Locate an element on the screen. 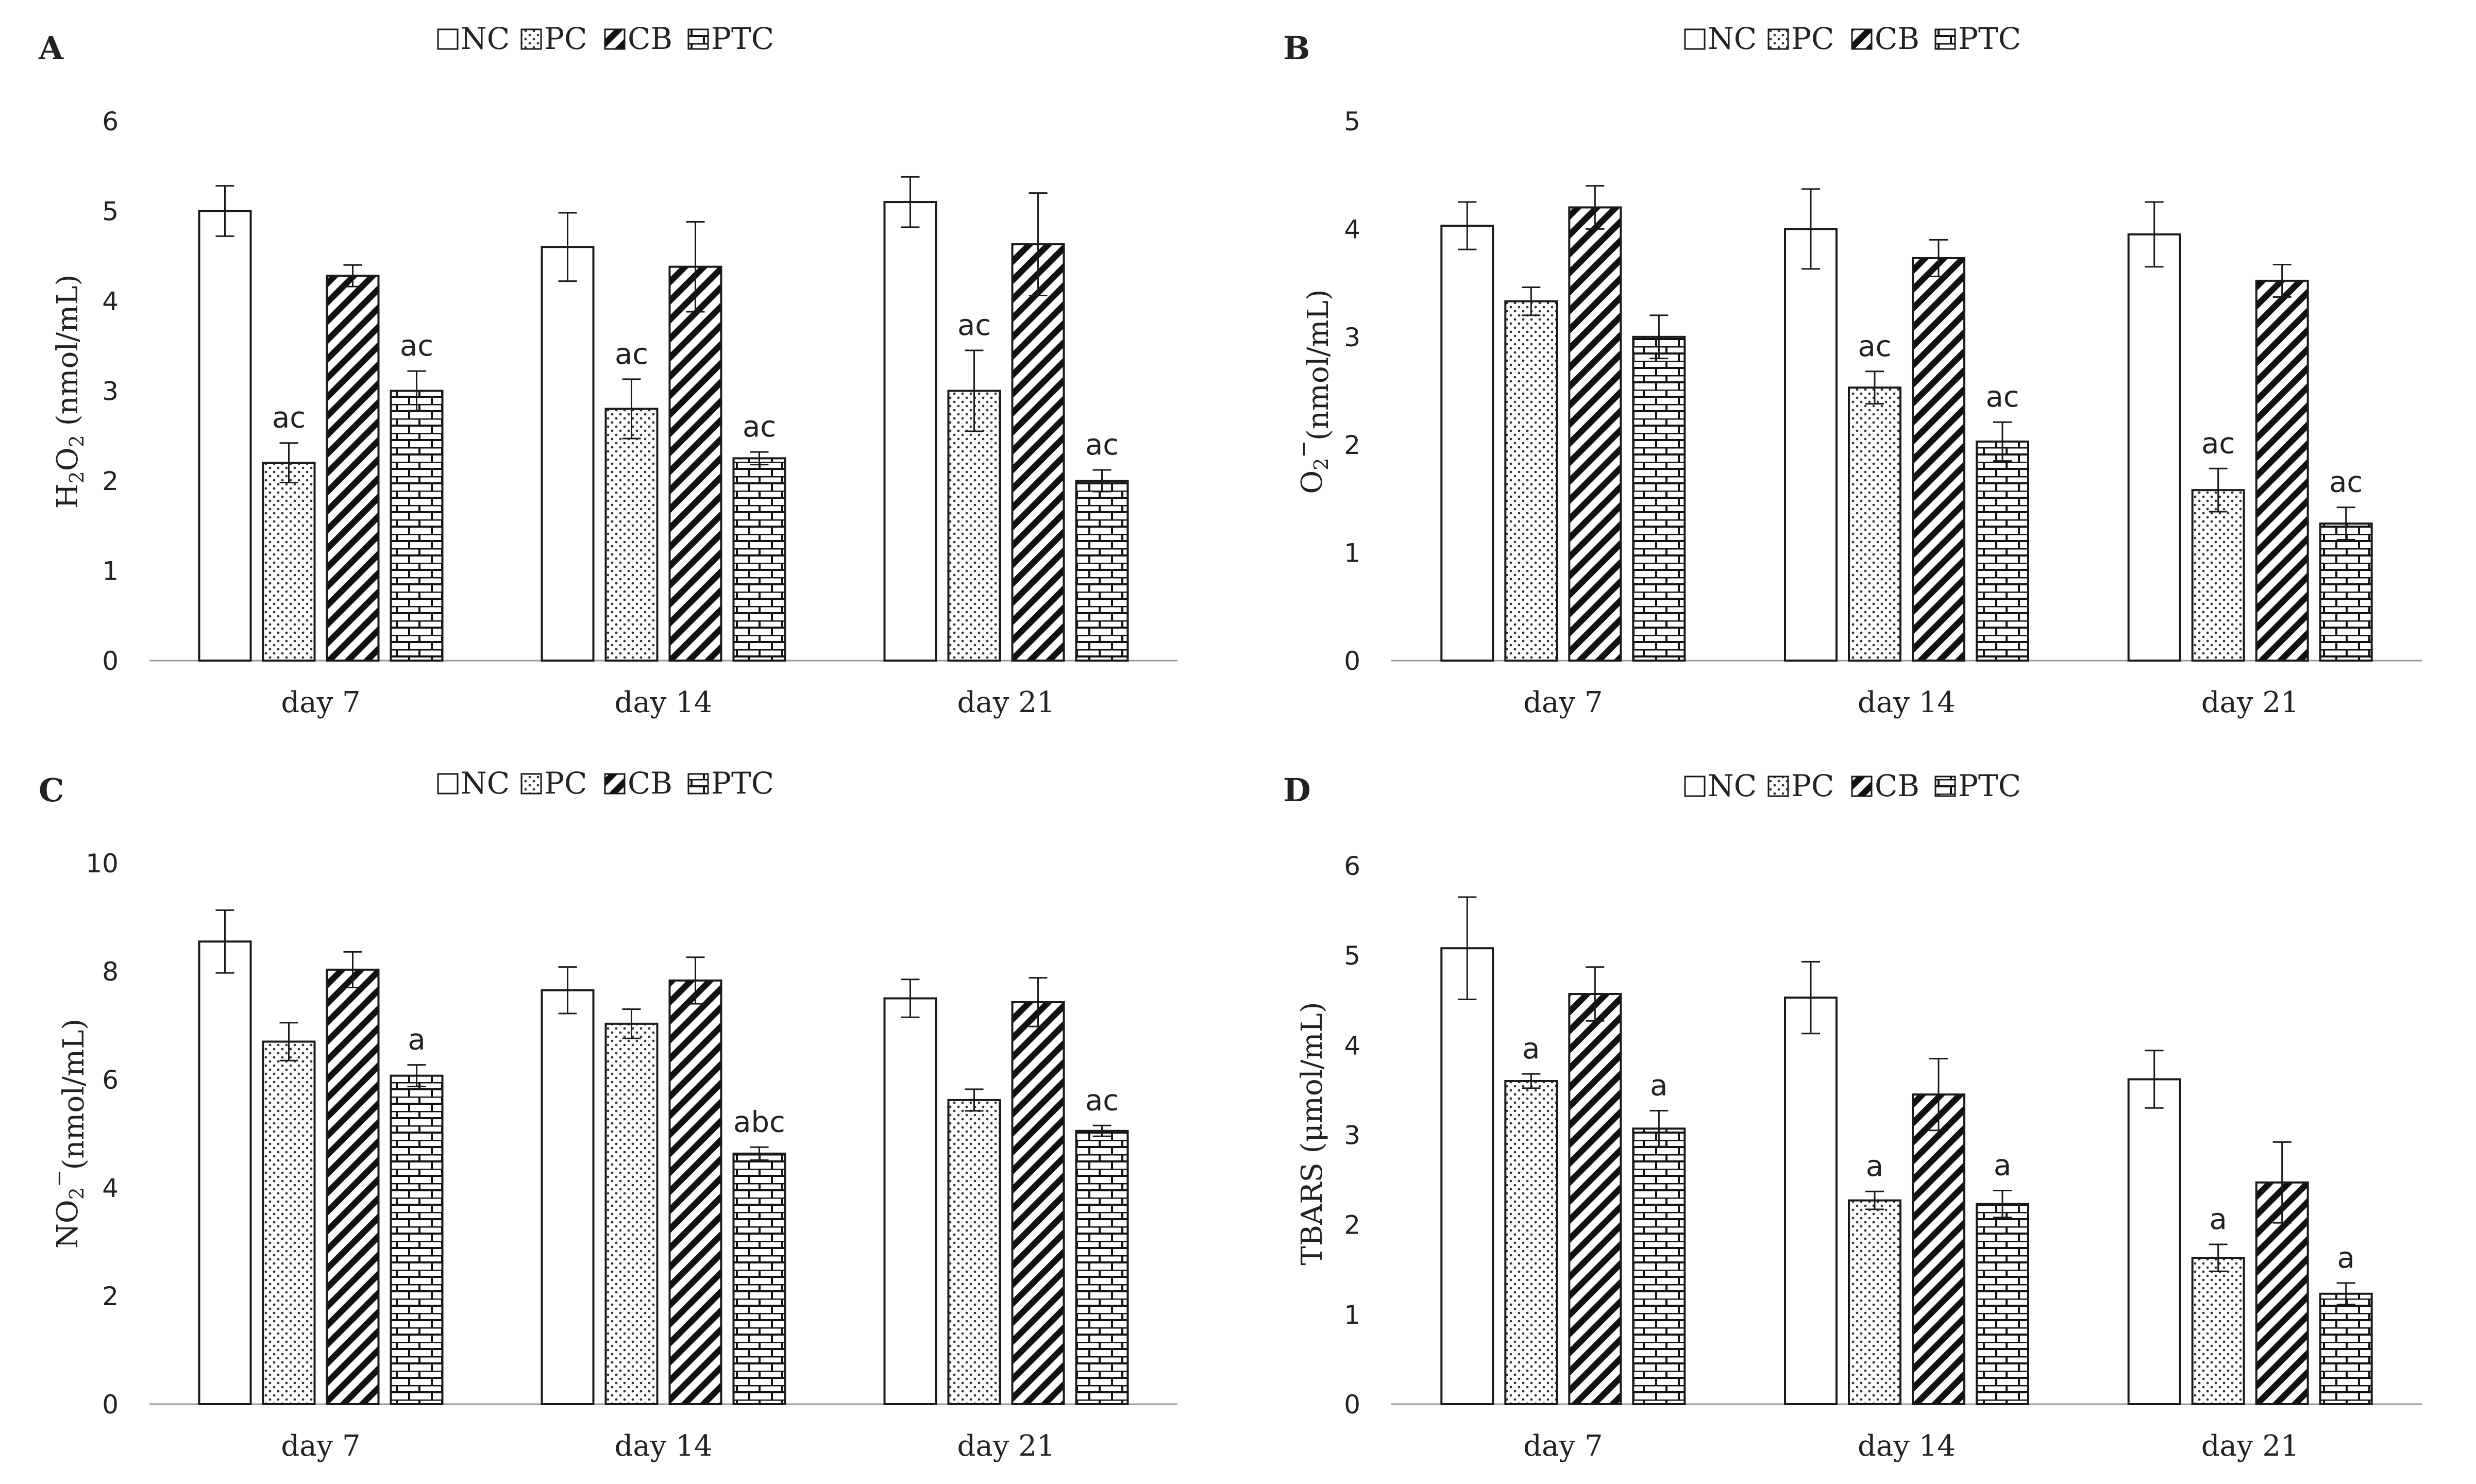 The image size is (2476, 1484). panel-letter: D is located at coordinates (1297, 790).